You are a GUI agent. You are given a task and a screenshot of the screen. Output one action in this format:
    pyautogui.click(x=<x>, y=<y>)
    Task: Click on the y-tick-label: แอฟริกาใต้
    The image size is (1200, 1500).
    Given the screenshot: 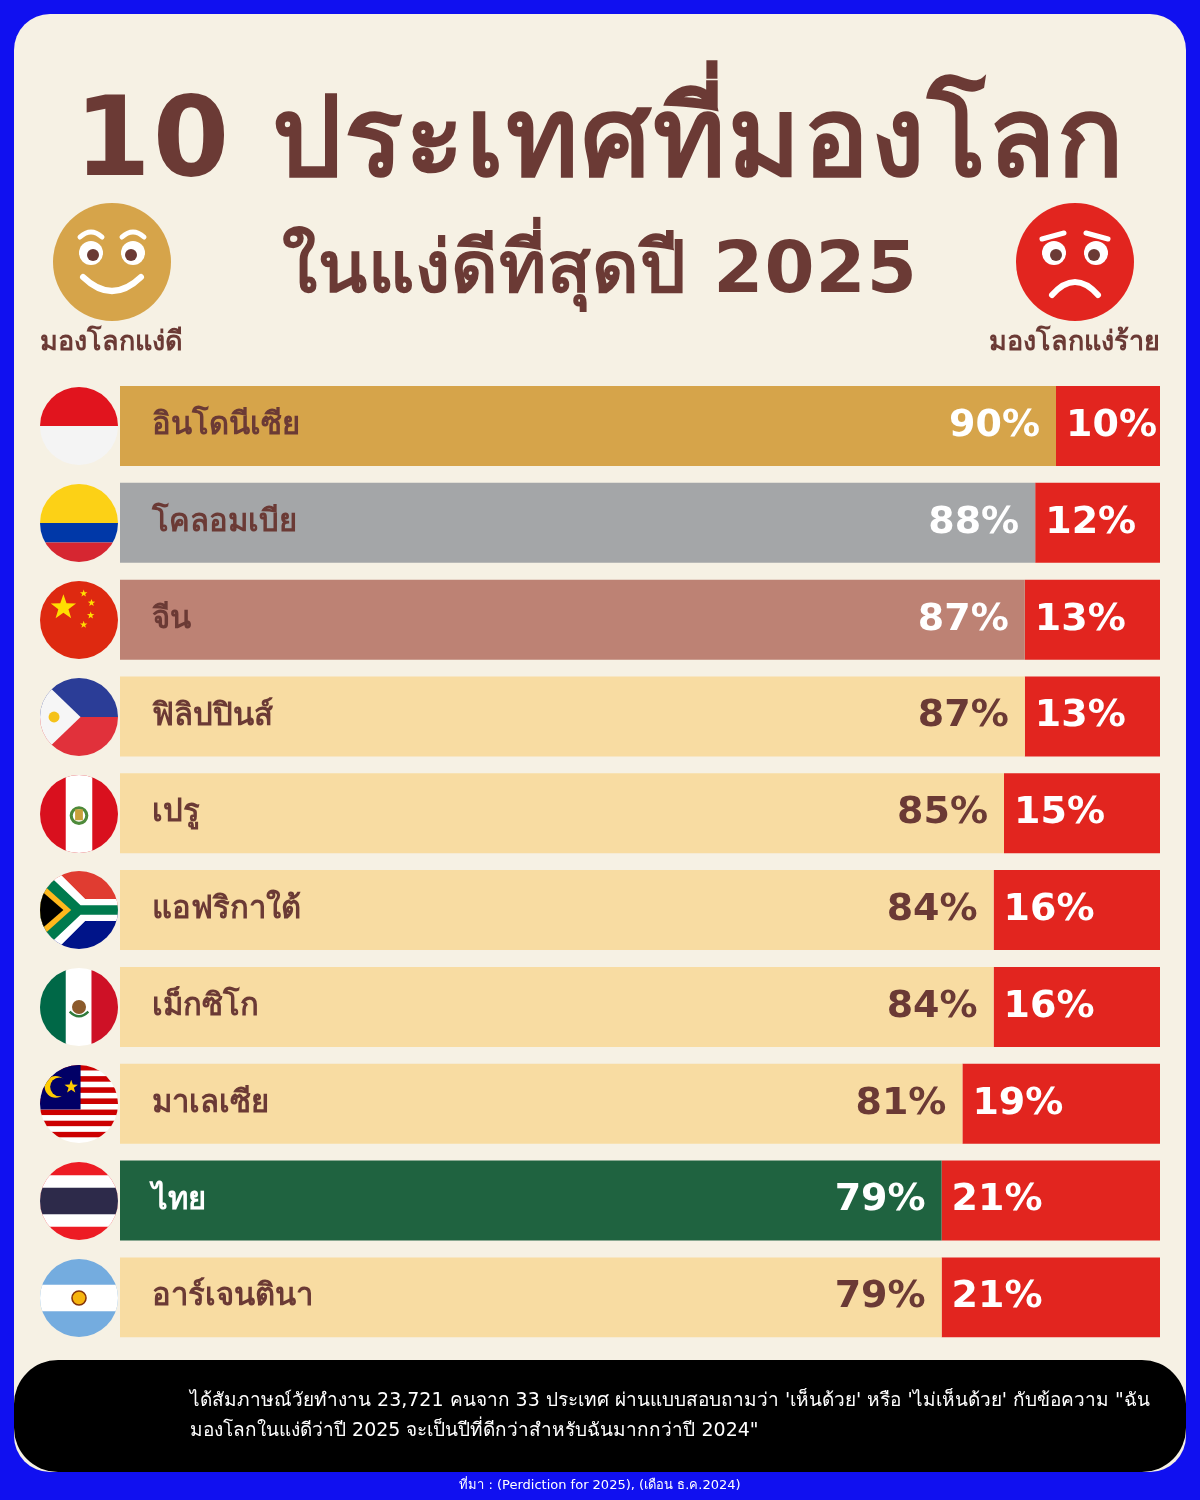 What is the action you would take?
    pyautogui.click(x=226, y=907)
    